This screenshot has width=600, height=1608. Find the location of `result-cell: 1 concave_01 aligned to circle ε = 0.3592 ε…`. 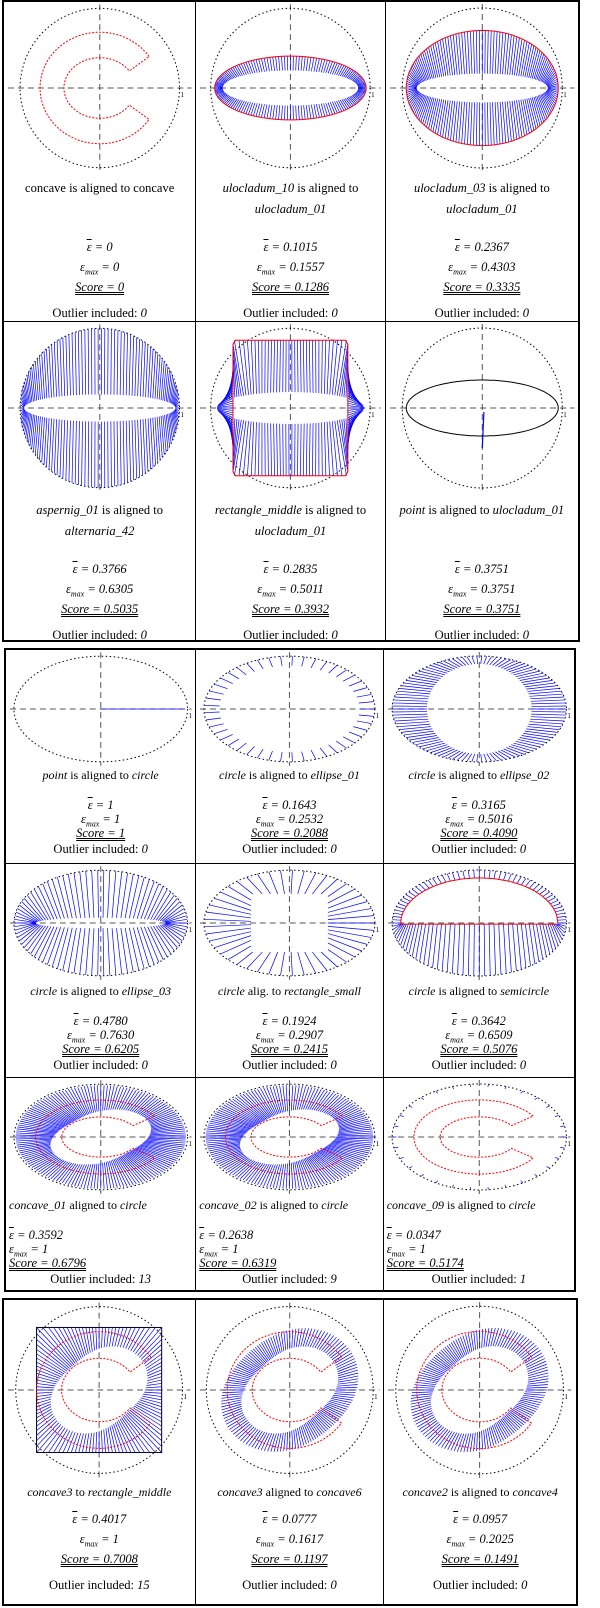

result-cell: 1 concave_01 aligned to circle ε = 0.3592 ε… is located at coordinates (101, 1185).